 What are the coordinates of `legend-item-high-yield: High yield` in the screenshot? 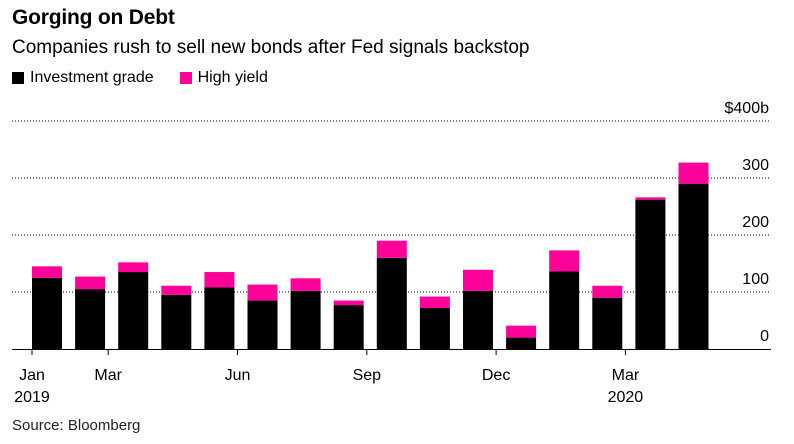 It's located at (223, 78).